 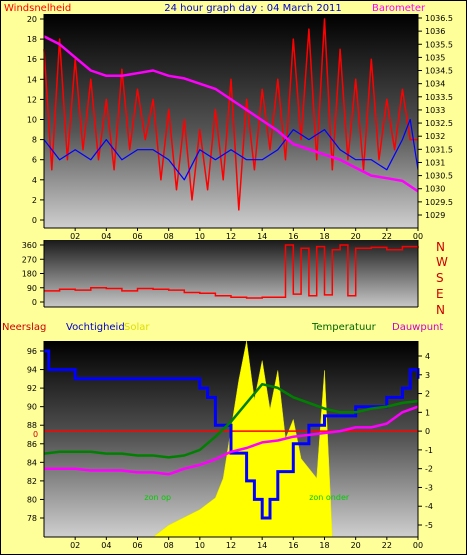 What do you see at coordinates (95, 327) in the screenshot?
I see `vochtigheid-label: Vochtigheid` at bounding box center [95, 327].